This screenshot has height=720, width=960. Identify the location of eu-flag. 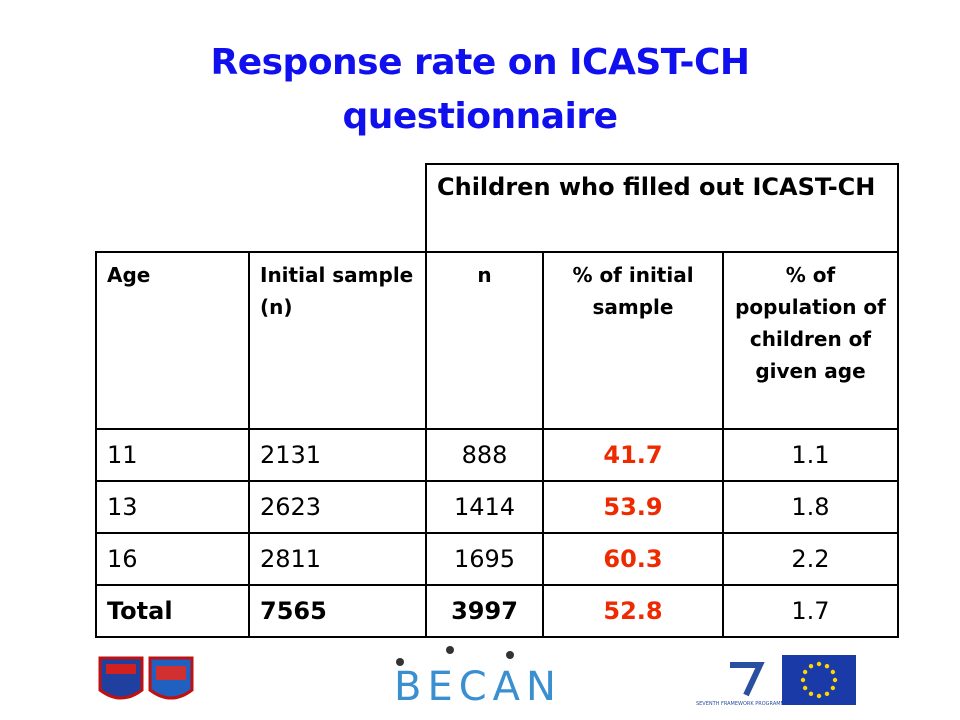
(819, 680).